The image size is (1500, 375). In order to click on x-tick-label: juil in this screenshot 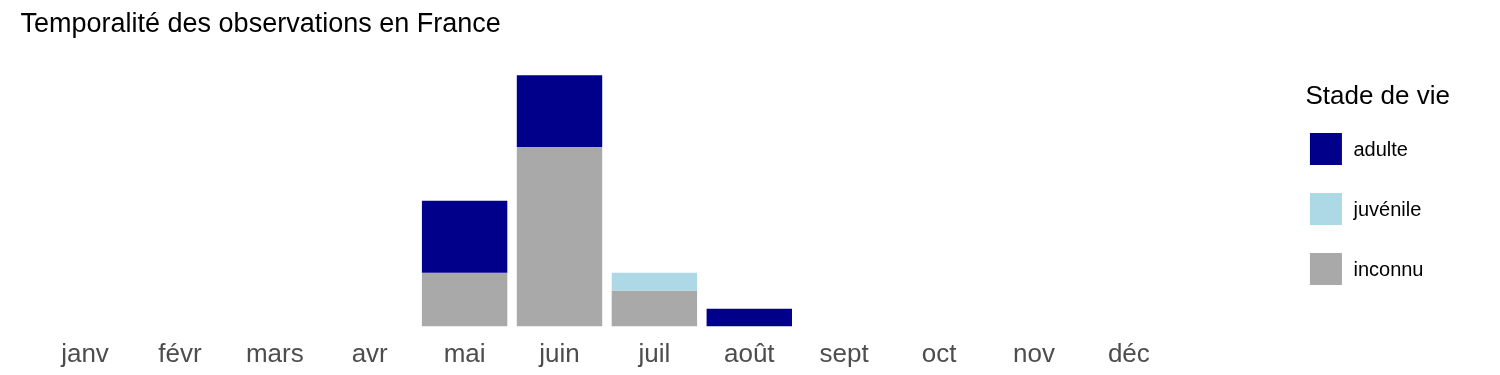, I will do `click(654, 352)`.